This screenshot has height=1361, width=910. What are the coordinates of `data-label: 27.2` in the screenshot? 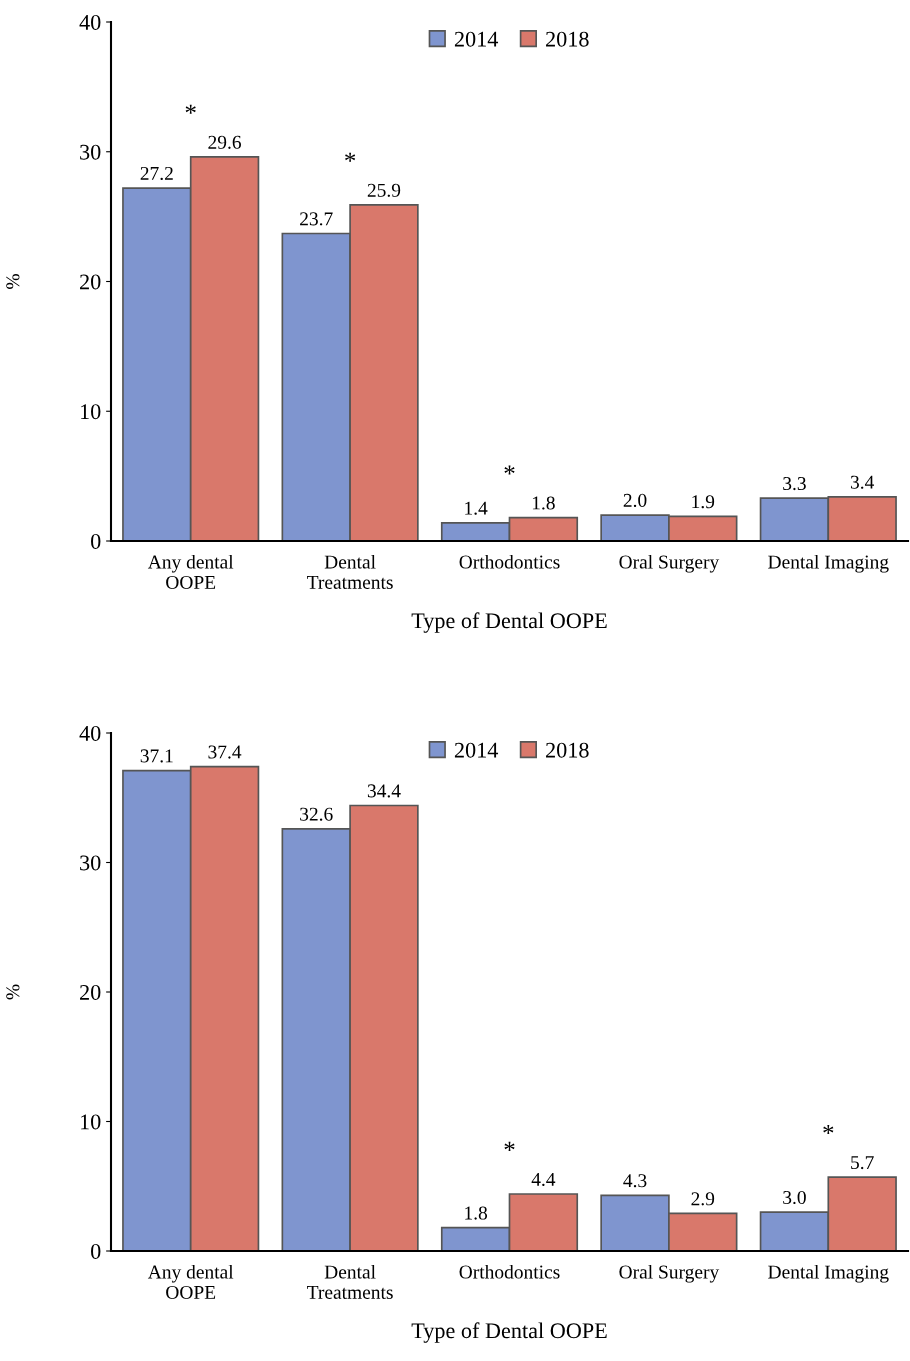 It's located at (156, 173).